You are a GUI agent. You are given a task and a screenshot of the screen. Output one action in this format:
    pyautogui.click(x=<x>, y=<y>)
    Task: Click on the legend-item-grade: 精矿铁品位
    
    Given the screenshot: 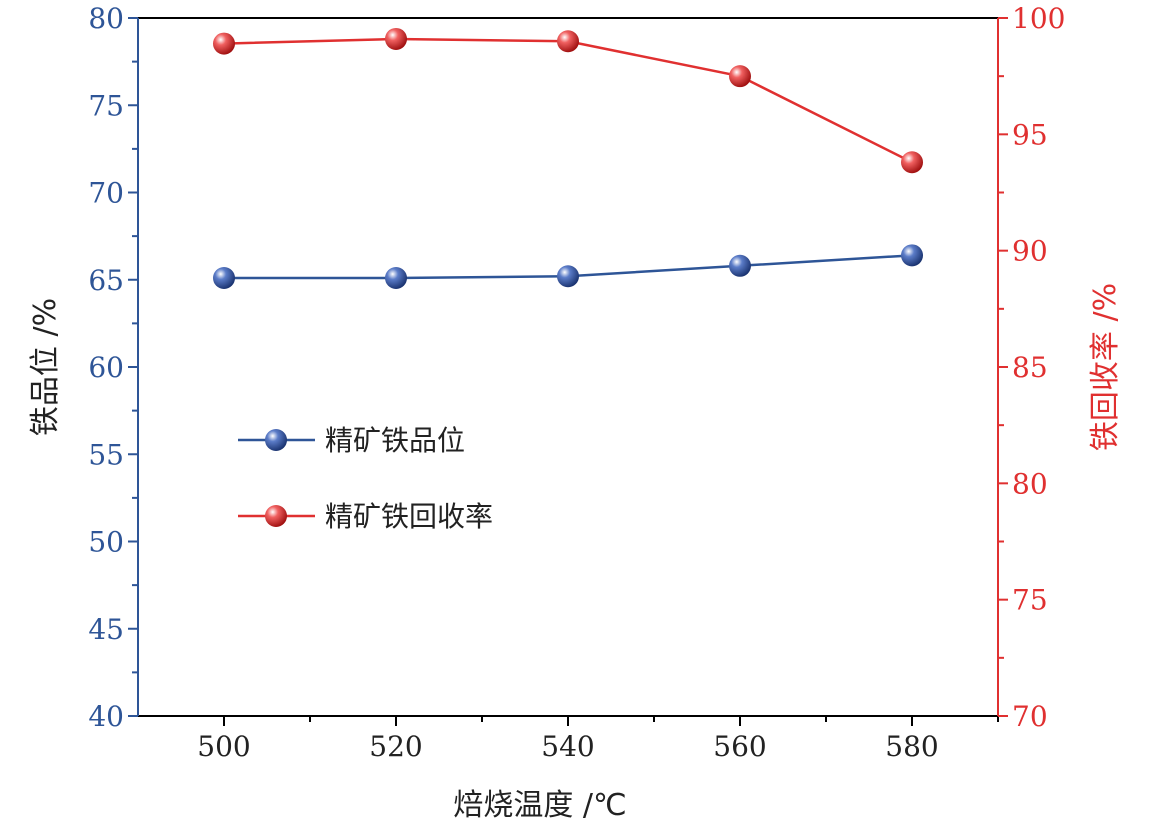 What is the action you would take?
    pyautogui.click(x=351, y=440)
    